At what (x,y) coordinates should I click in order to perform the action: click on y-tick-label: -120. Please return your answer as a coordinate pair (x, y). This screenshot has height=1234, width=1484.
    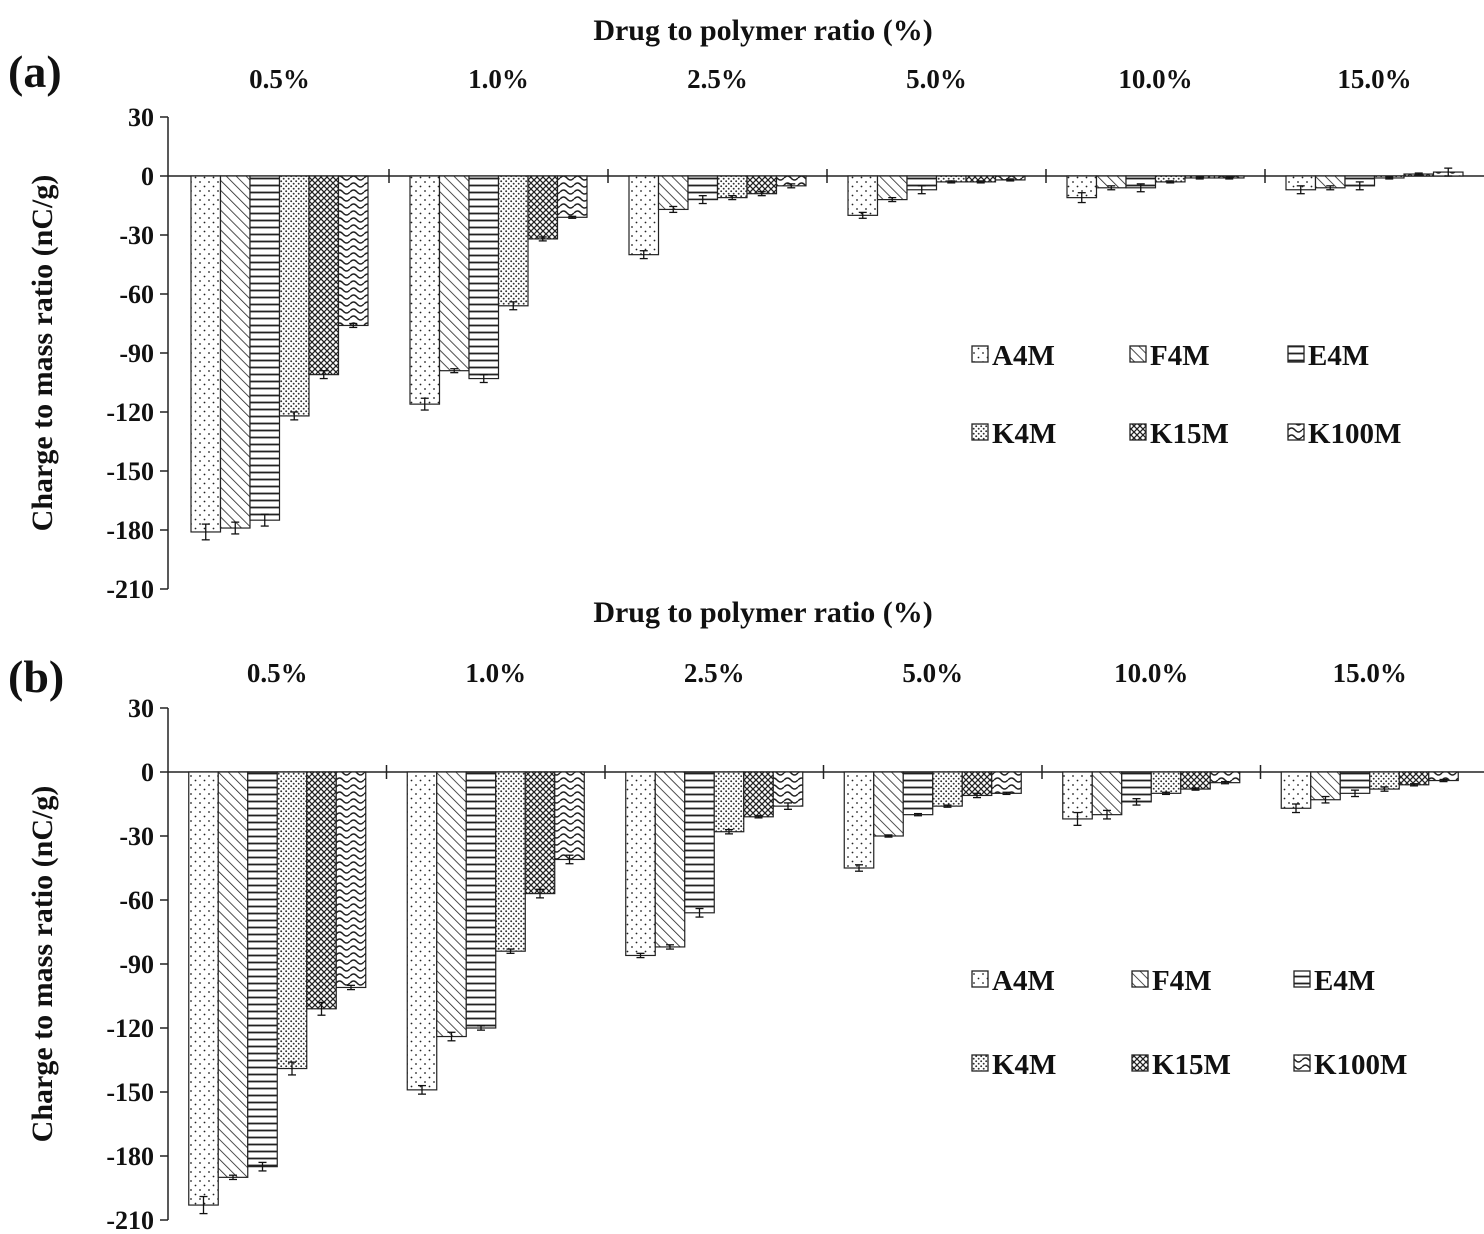
    Looking at the image, I should click on (130, 412).